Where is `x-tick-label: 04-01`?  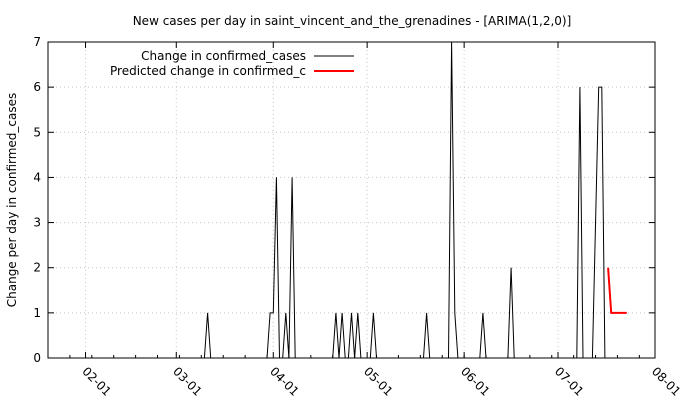 x-tick-label: 04-01 is located at coordinates (284, 381).